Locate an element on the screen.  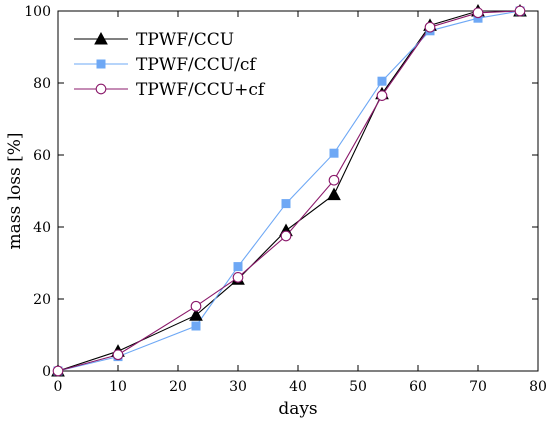
y-axis-label: mass loss [%] is located at coordinates (15, 190).